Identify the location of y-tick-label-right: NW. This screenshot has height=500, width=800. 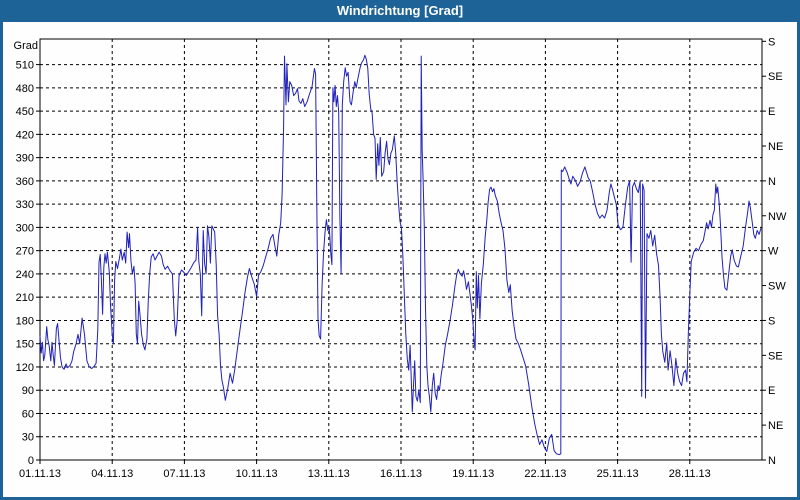
(777, 217).